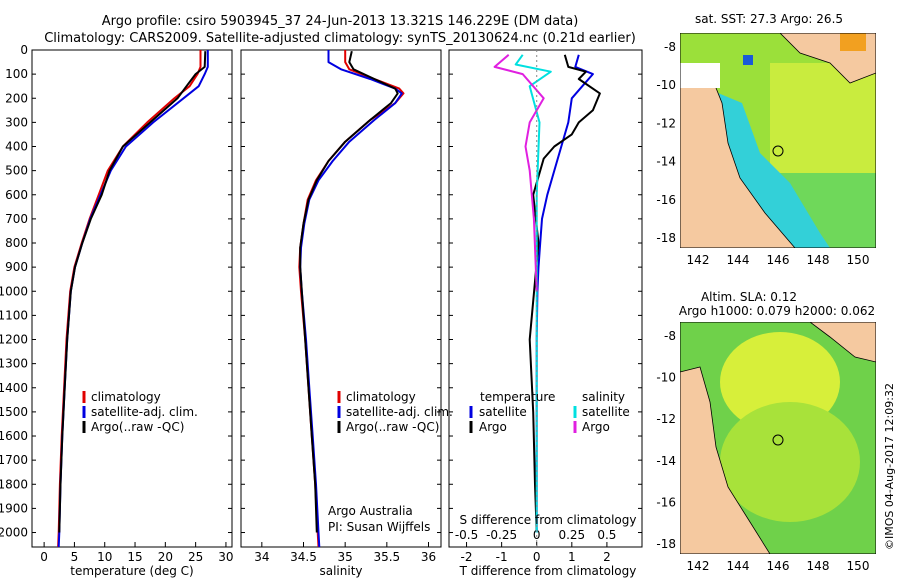  I want to click on x-tick-label: 15, so click(134, 557).